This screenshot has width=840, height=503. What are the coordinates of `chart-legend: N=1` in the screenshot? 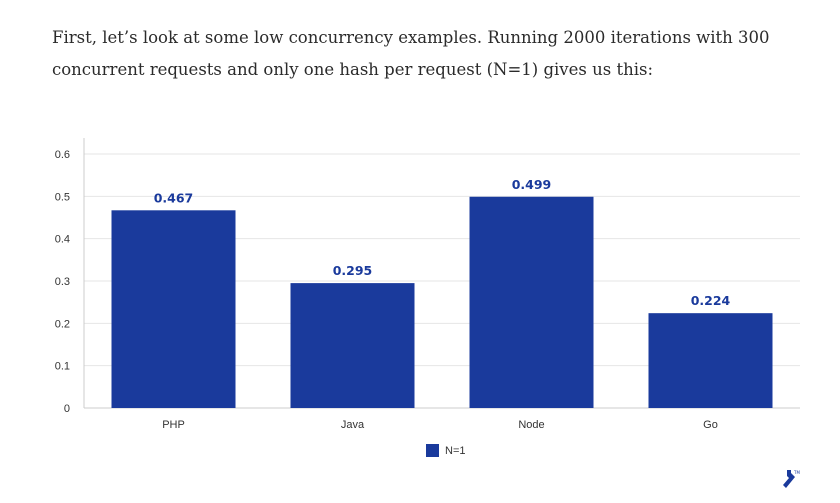 It's located at (446, 450).